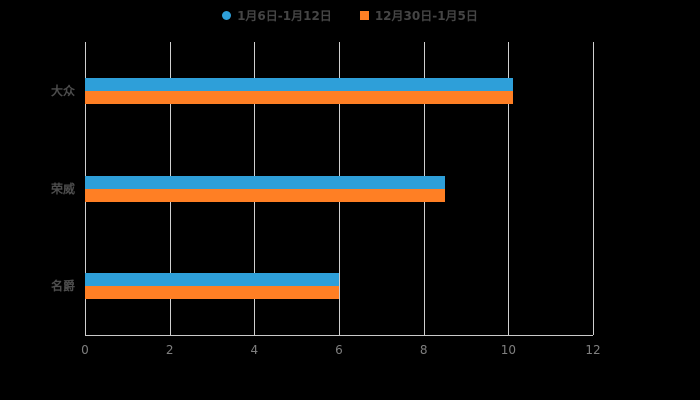 Image resolution: width=700 pixels, height=400 pixels. What do you see at coordinates (212, 293) in the screenshot?
I see `bar-s1-c2` at bounding box center [212, 293].